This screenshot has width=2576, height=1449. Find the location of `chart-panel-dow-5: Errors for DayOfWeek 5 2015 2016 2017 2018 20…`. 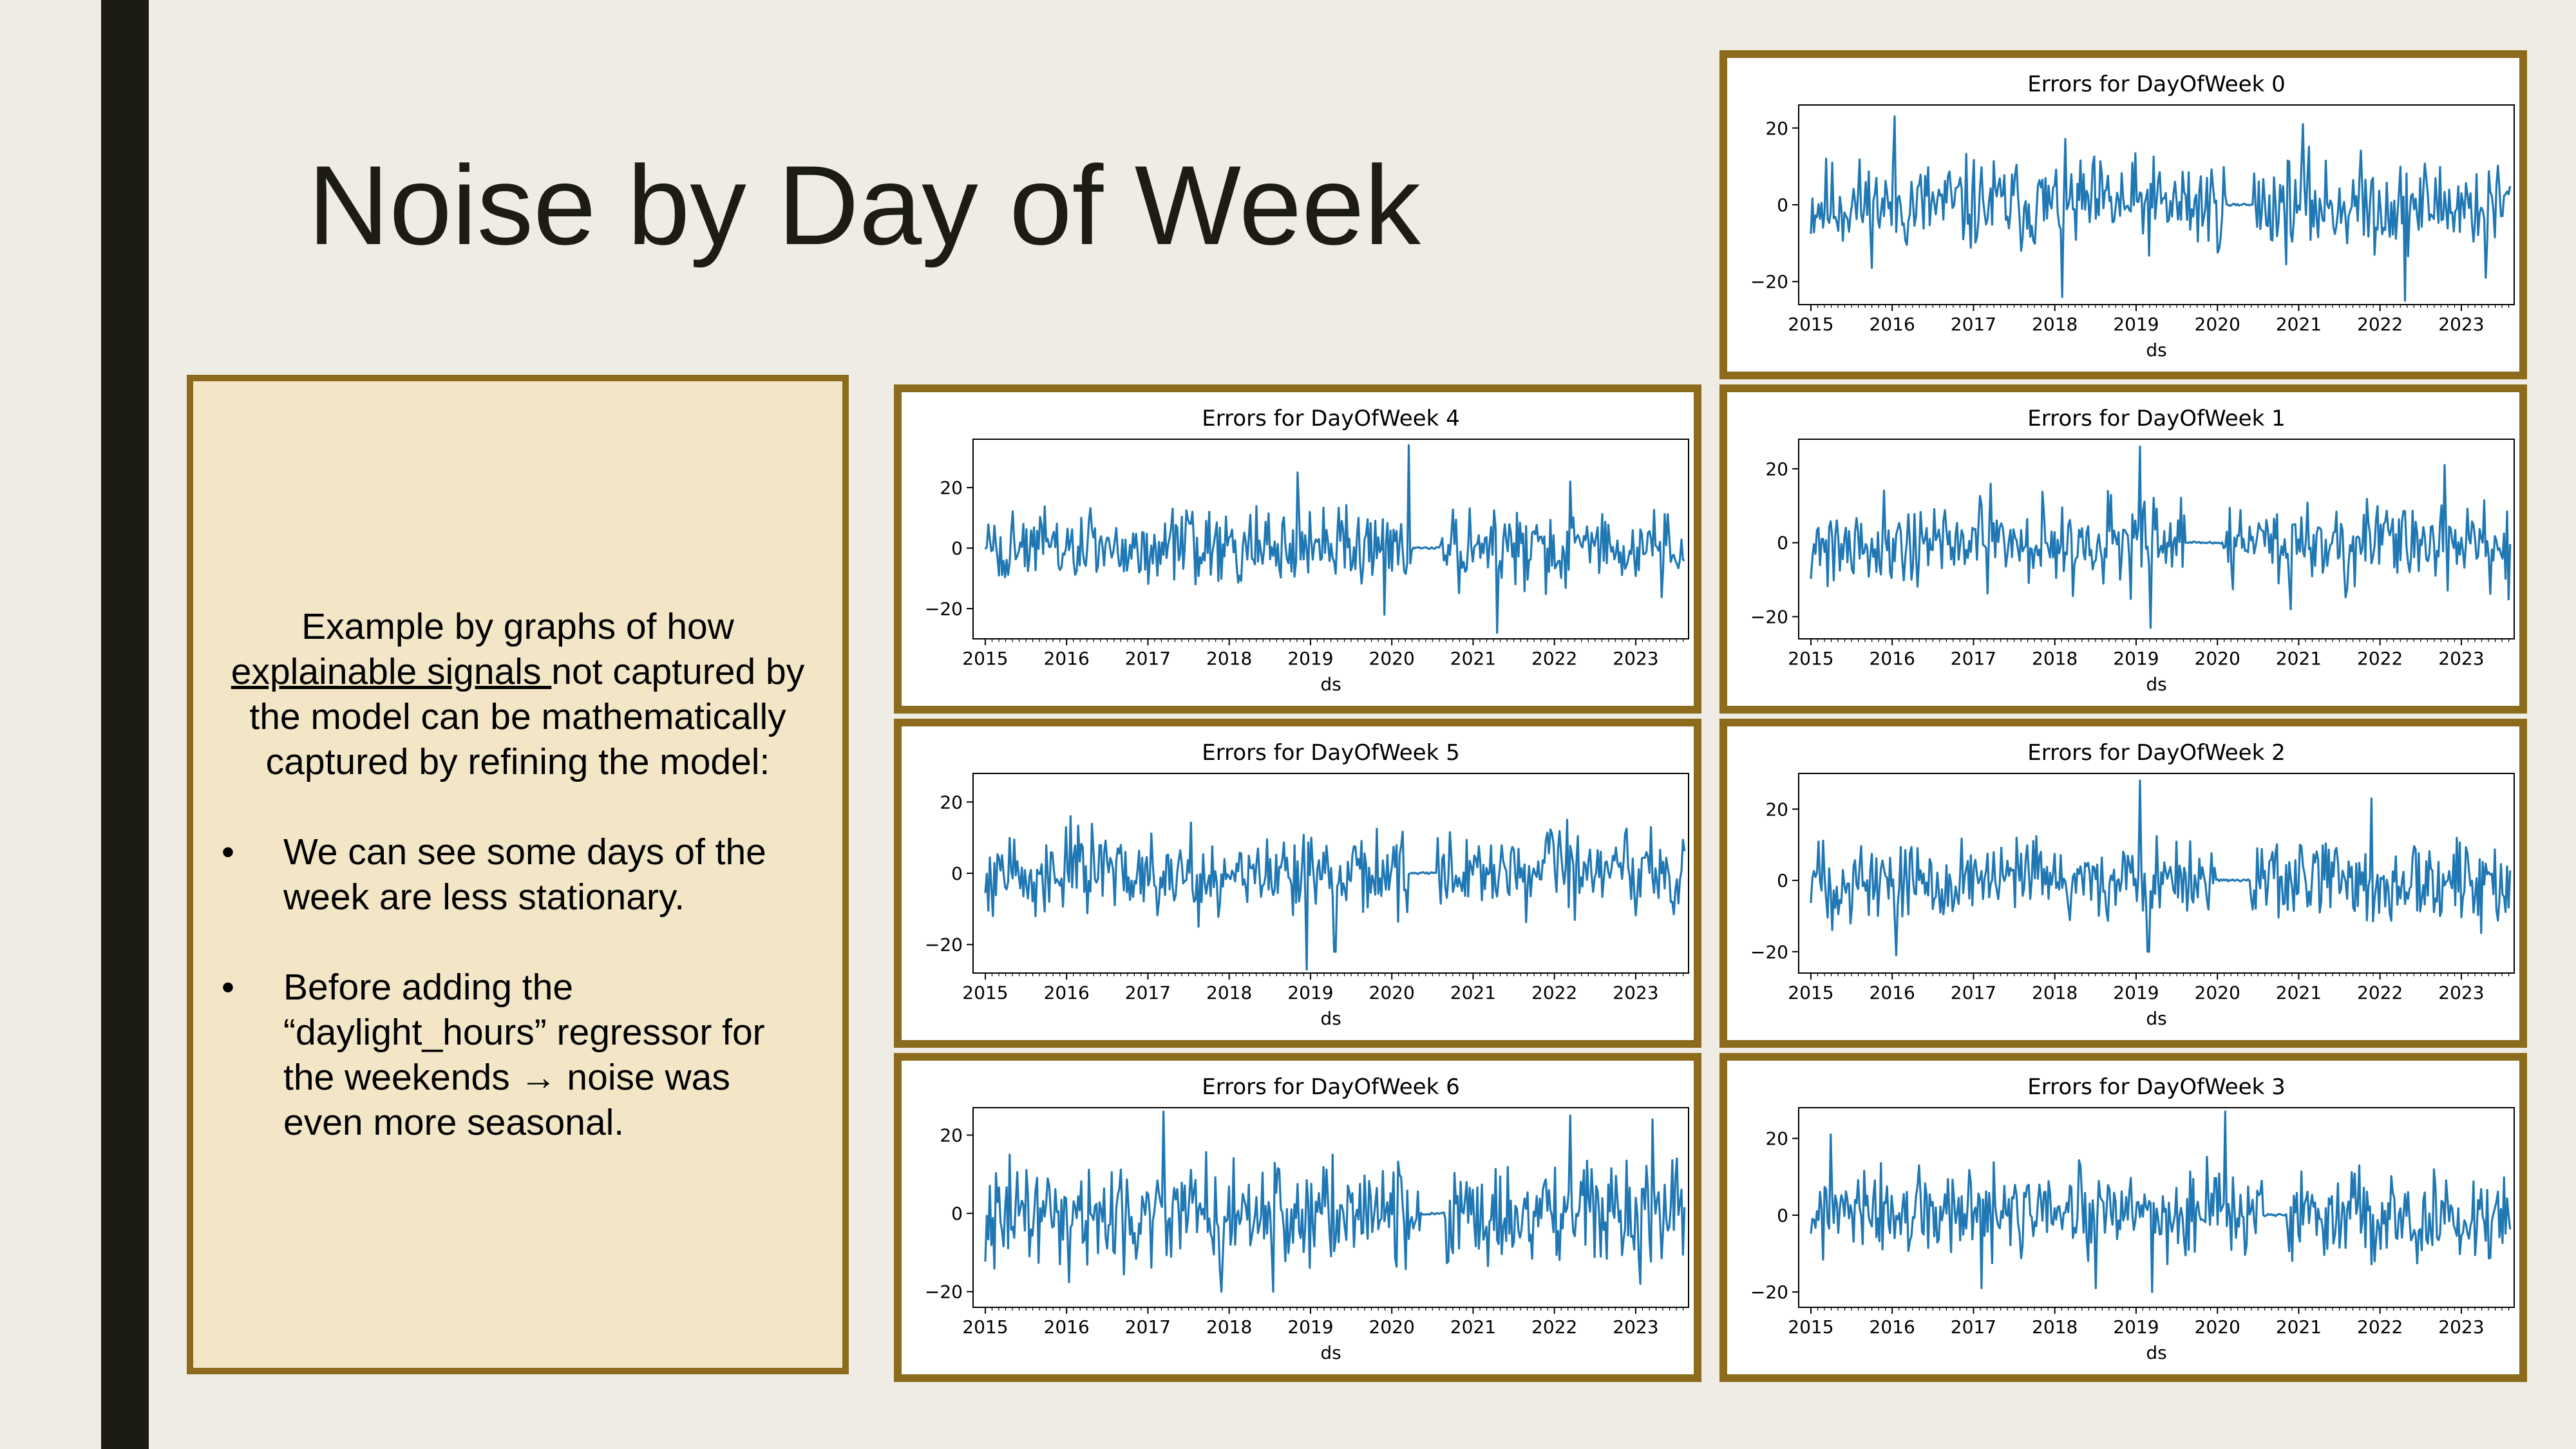

chart-panel-dow-5: Errors for DayOfWeek 5 2015 2016 2017 2018 20… is located at coordinates (1297, 883).